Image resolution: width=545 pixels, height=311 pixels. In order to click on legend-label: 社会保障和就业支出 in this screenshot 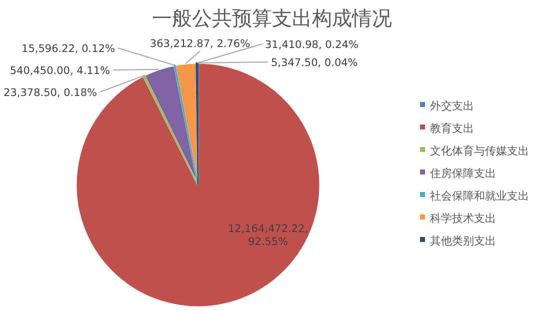, I will do `click(479, 196)`.